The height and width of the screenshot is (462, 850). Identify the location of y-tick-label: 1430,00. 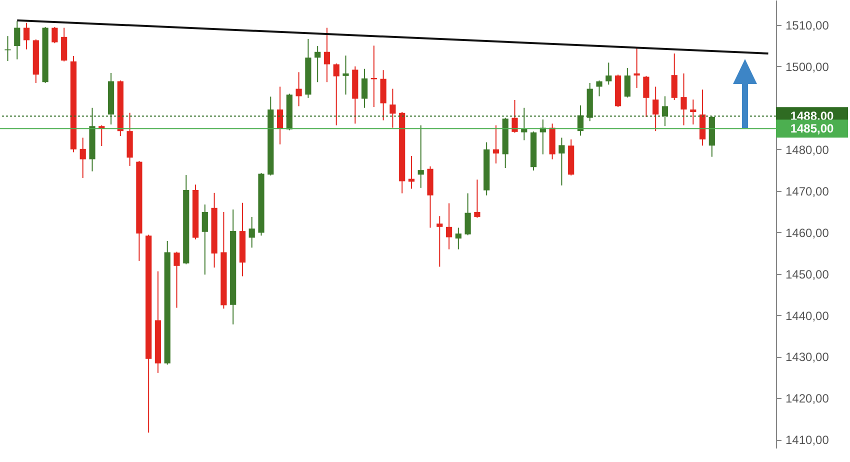
(808, 357).